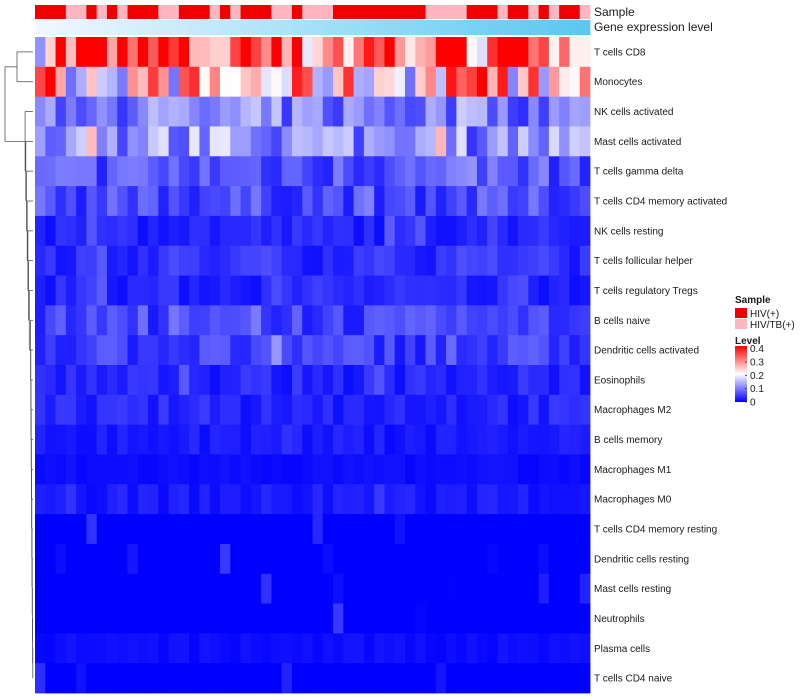  Describe the element at coordinates (741, 313) in the screenshot. I see `legend-swatch-hiv` at that location.